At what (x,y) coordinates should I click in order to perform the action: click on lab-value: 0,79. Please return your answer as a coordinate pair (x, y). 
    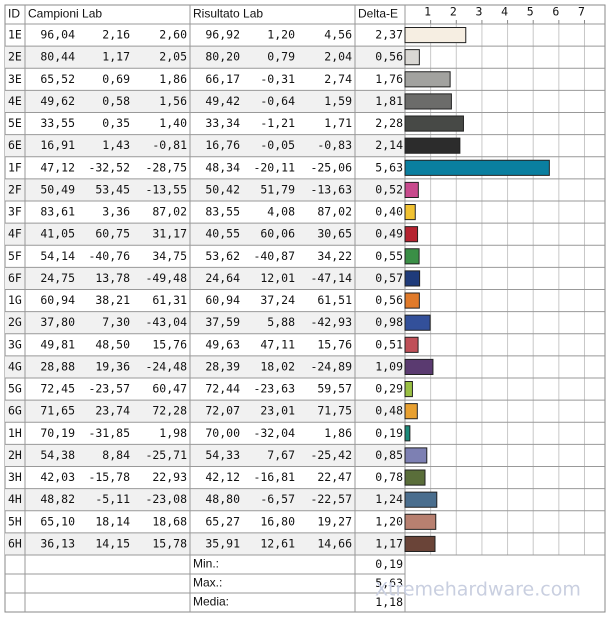
    Looking at the image, I should click on (281, 57).